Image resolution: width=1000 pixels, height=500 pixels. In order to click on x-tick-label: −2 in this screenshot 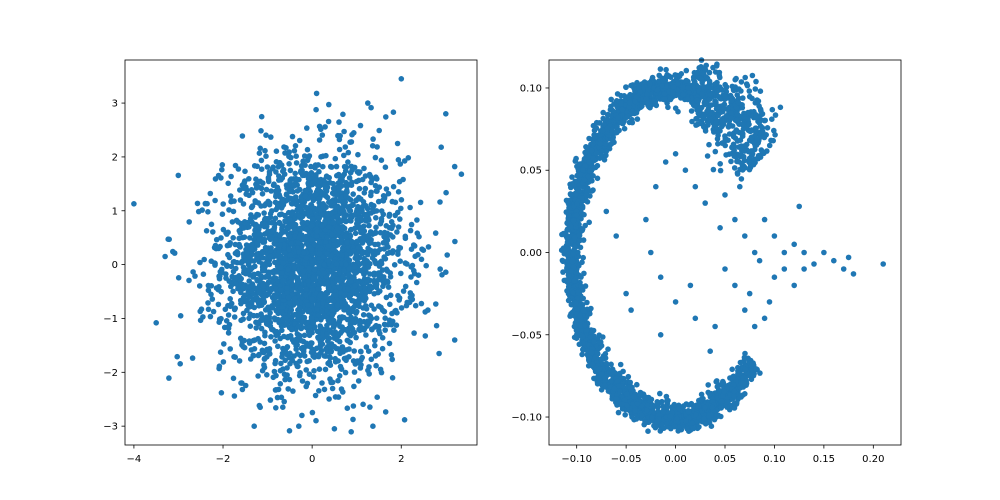, I will do `click(223, 459)`.